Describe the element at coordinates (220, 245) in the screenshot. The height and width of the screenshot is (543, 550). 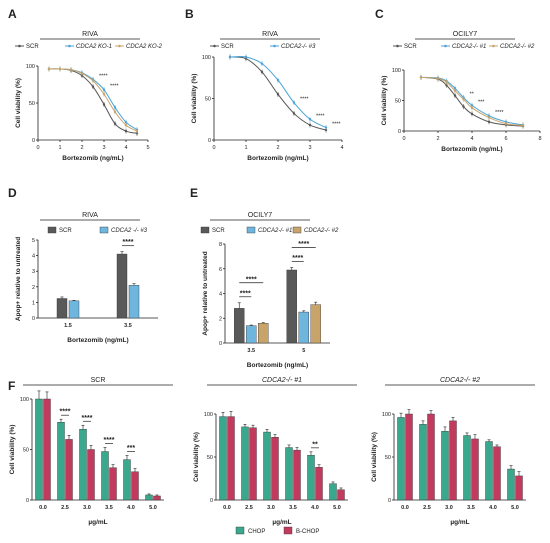
I see `y-tick-label: 8` at that location.